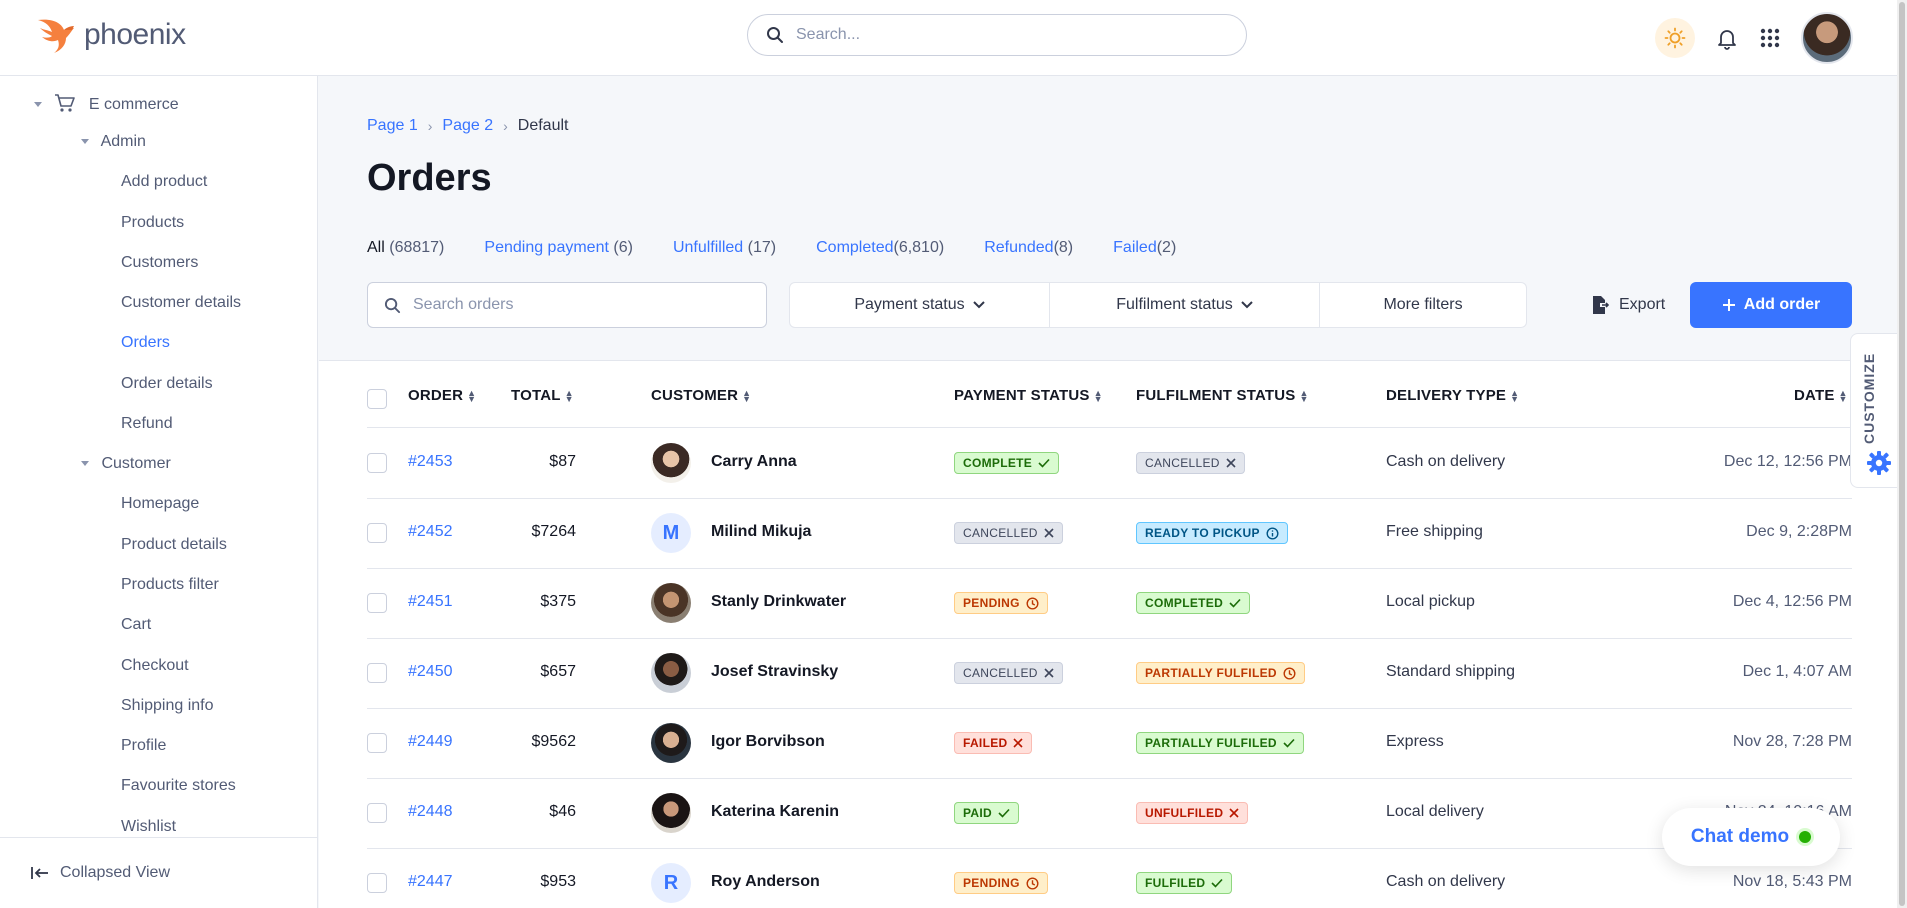 This screenshot has height=908, width=1907. What do you see at coordinates (392, 125) in the screenshot?
I see `breadcrumb-page1: Page 1` at bounding box center [392, 125].